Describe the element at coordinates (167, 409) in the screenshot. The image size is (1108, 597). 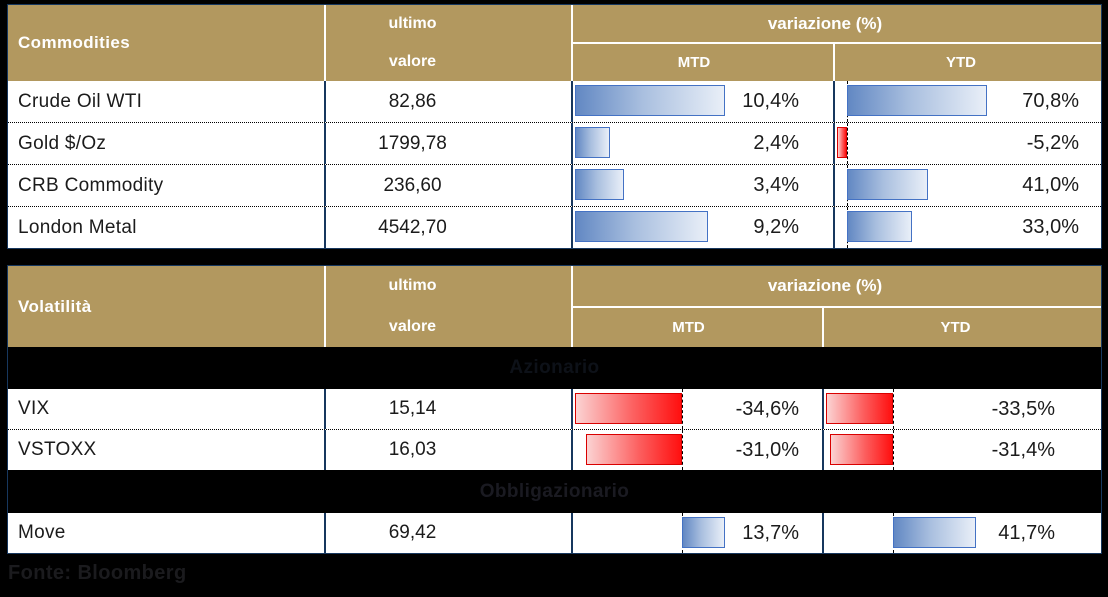
I see `instrument-name-cell: VIX` at that location.